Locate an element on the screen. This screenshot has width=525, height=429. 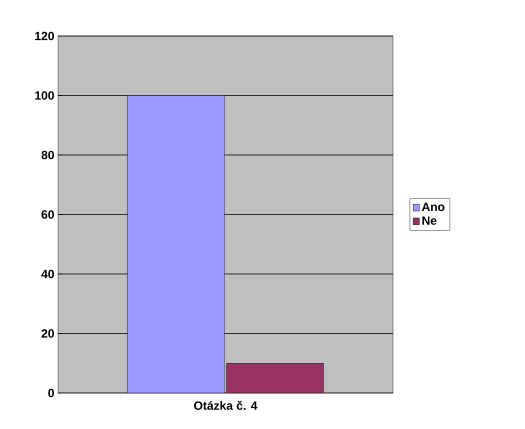
y-tick-label: 100 is located at coordinates (44, 95).